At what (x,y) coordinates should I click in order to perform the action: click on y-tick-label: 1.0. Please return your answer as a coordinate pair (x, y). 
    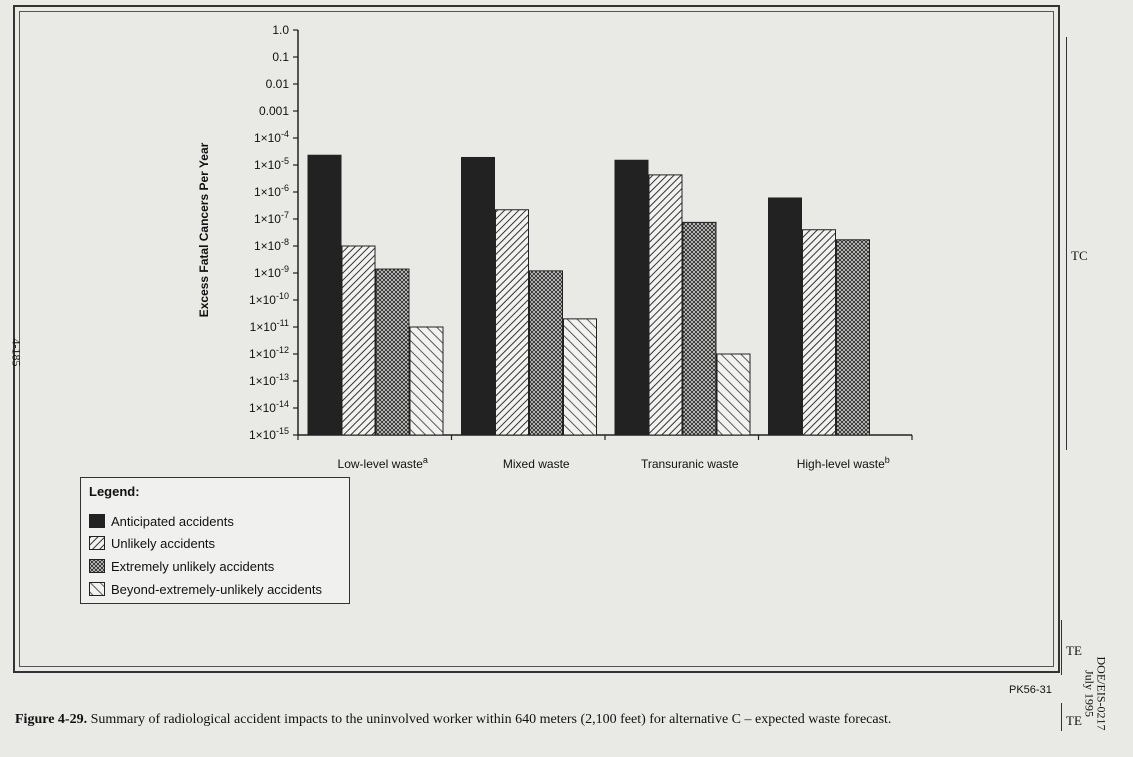
    Looking at the image, I should click on (280, 30).